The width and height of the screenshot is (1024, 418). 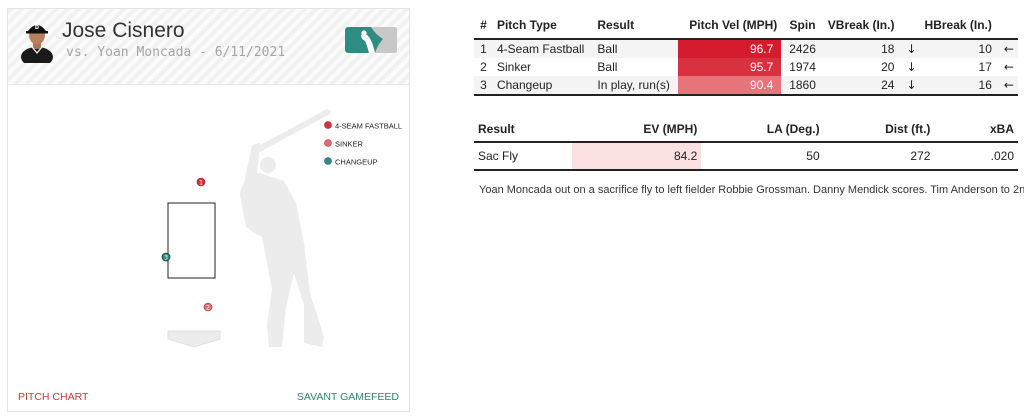 What do you see at coordinates (636, 130) in the screenshot?
I see `header-ev: EV (MPH)` at bounding box center [636, 130].